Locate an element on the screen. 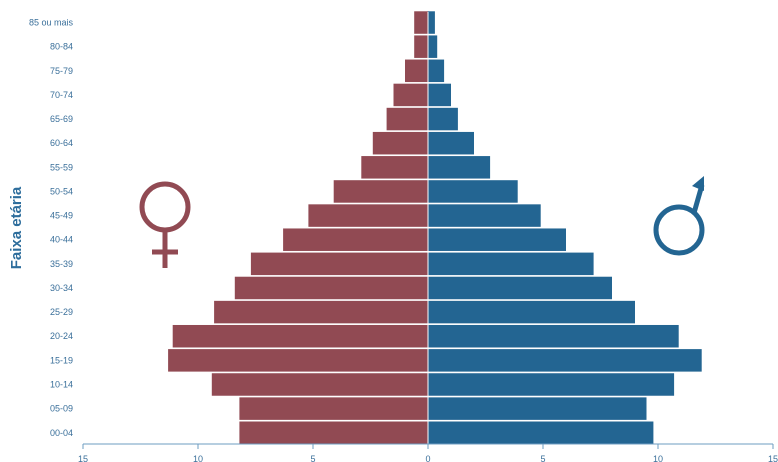 The height and width of the screenshot is (462, 778). x-axis: 15 10 5 0 5 10 15 is located at coordinates (428, 452).